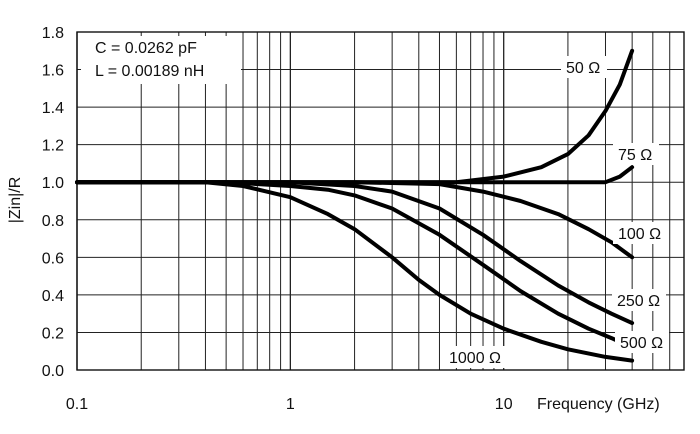 The height and width of the screenshot is (434, 700). What do you see at coordinates (53, 296) in the screenshot?
I see `y-tick-label: 0.4` at bounding box center [53, 296].